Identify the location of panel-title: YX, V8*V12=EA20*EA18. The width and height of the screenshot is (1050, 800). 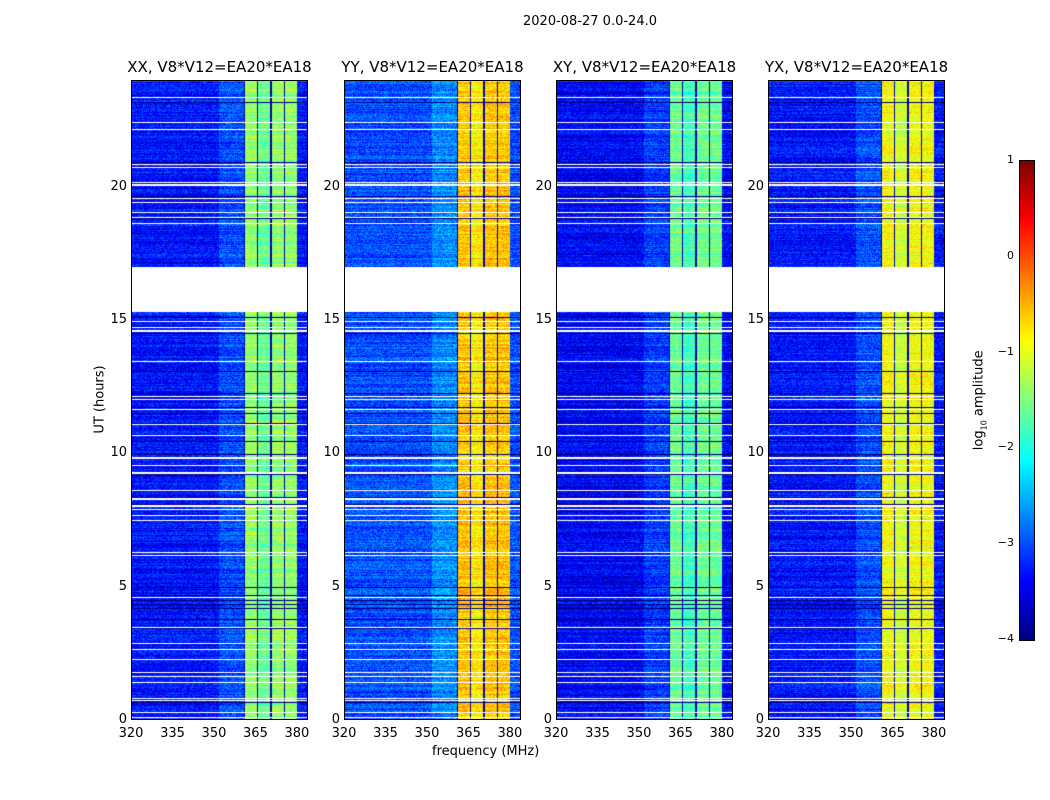
(856, 67).